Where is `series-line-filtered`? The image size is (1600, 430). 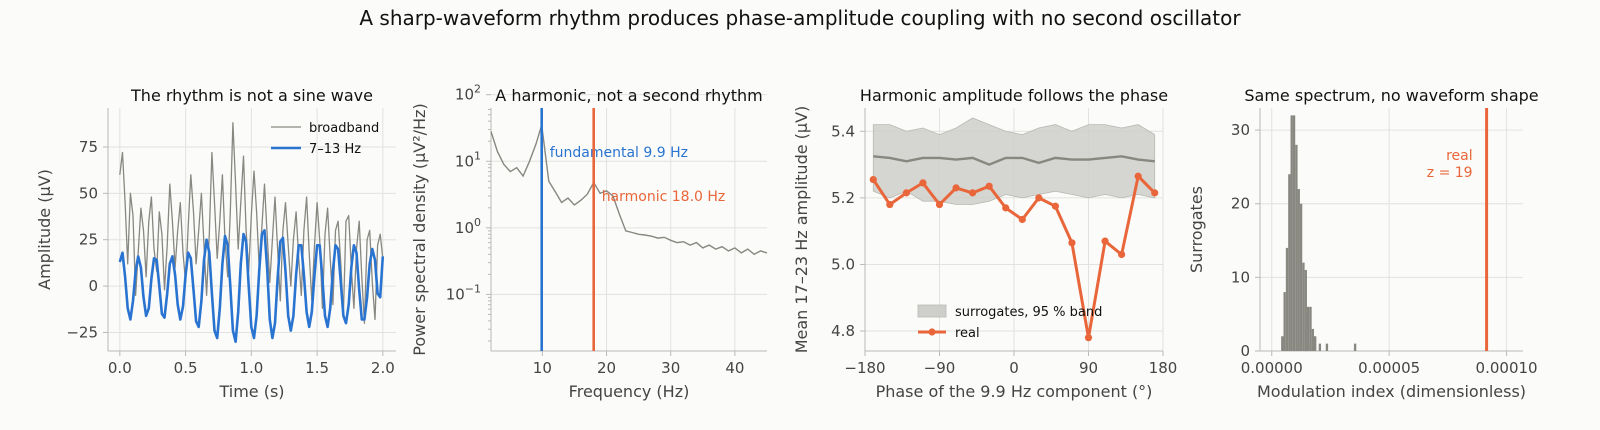 series-line-filtered is located at coordinates (251, 286).